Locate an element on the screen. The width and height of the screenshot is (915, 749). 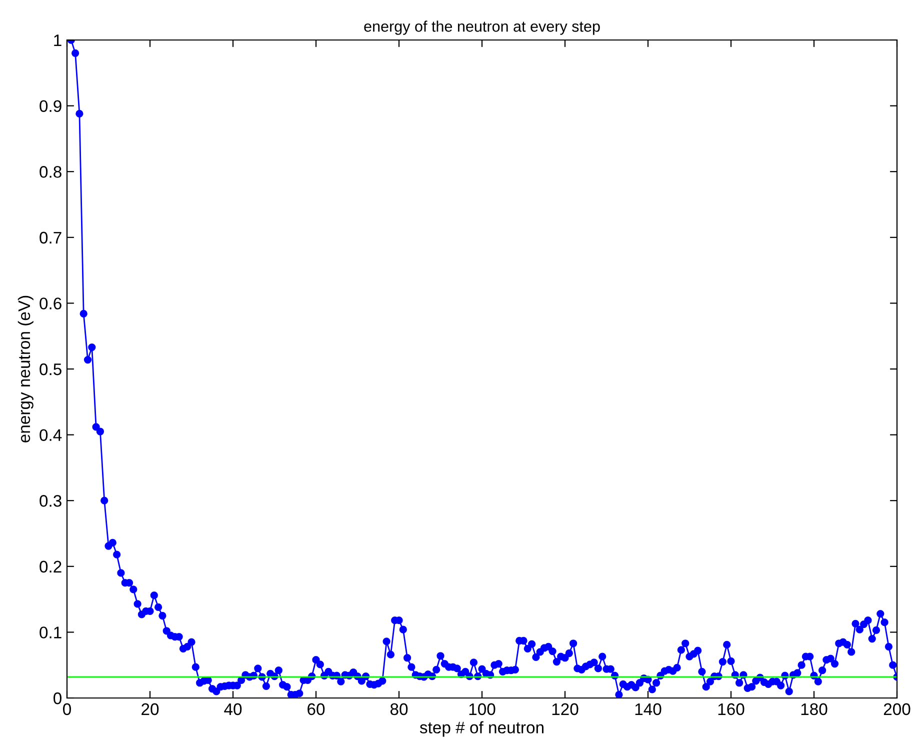
x-tick-label: 160 is located at coordinates (731, 709).